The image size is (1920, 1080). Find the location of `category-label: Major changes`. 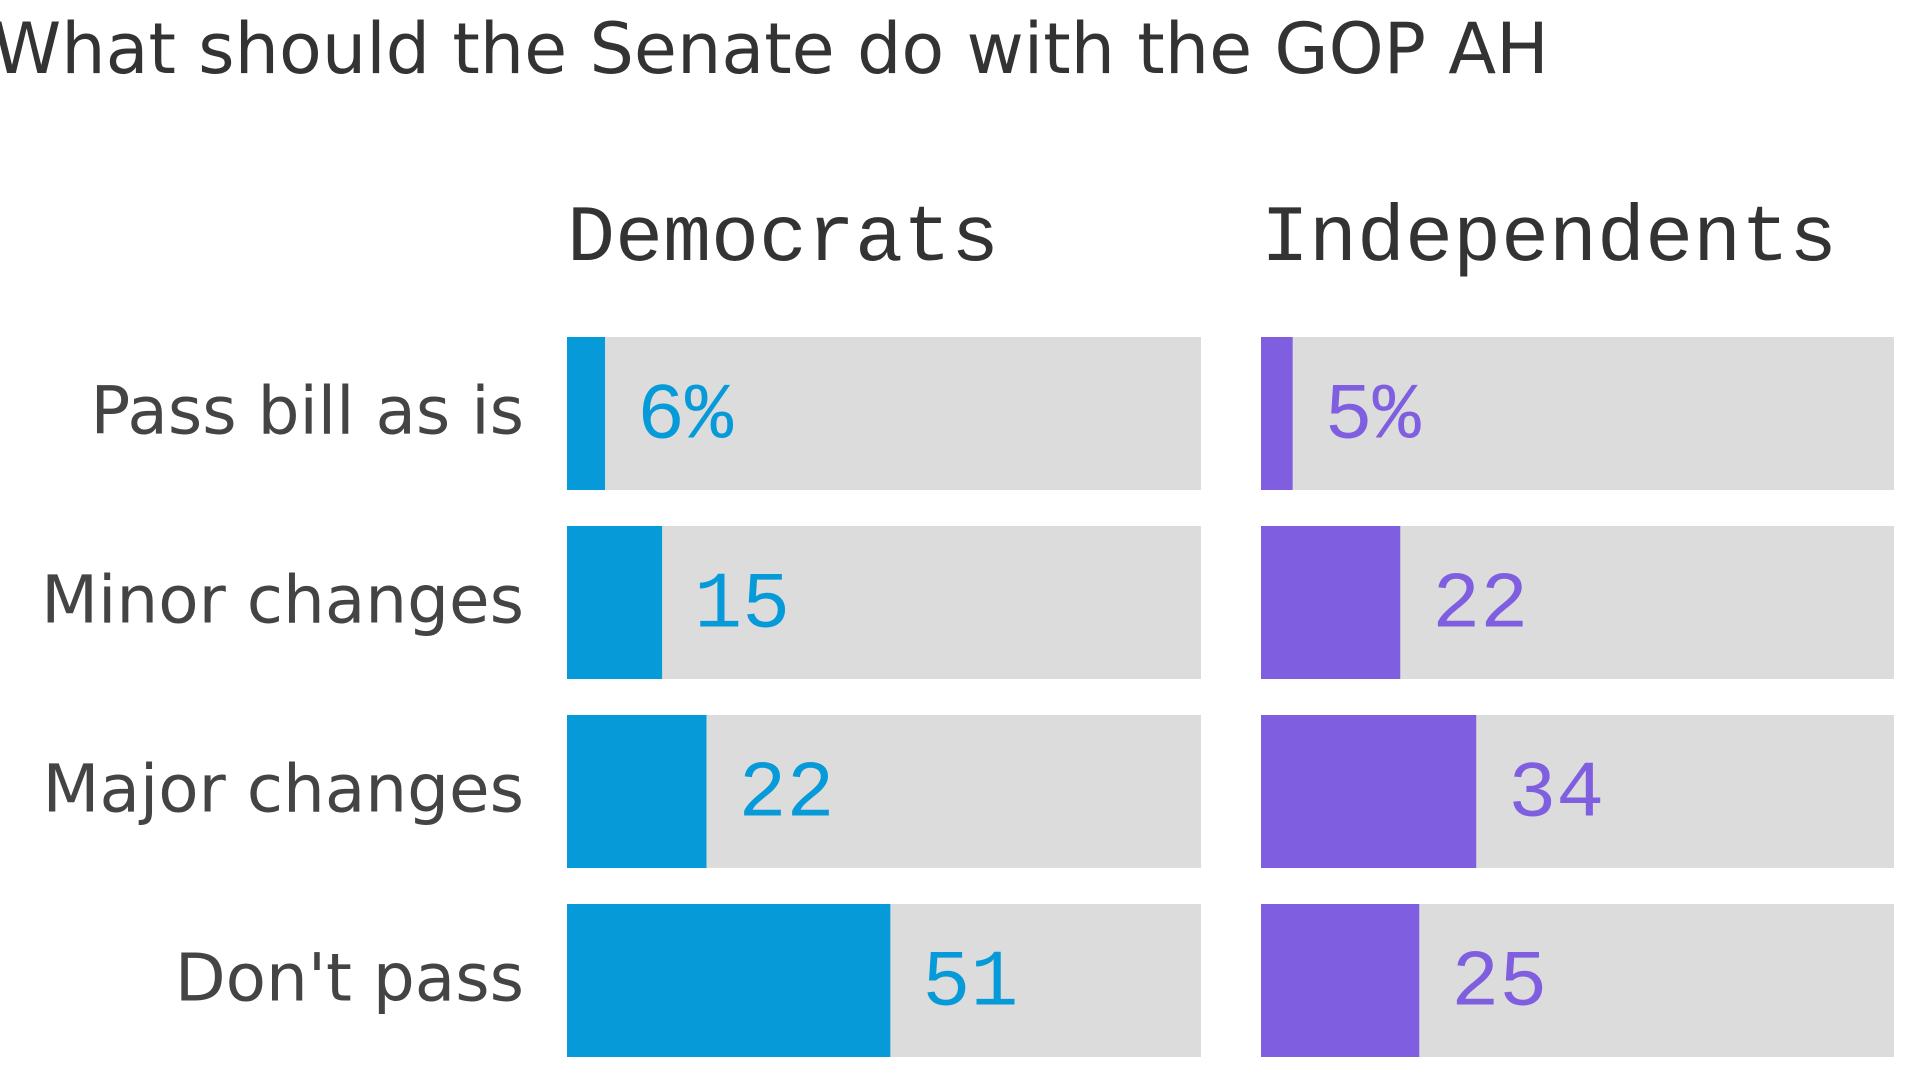

category-label: Major changes is located at coordinates (284, 789).